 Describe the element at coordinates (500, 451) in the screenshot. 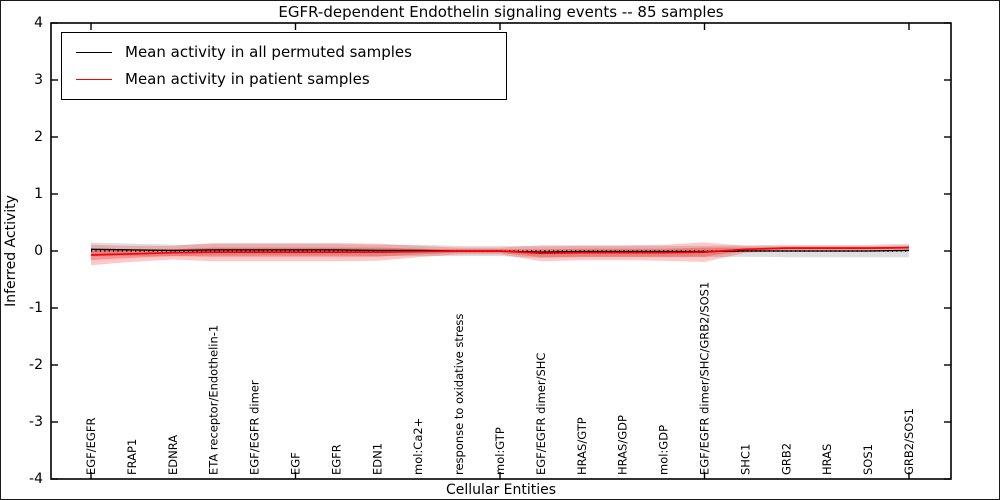

I see `x-category-label: mol:GTP` at that location.